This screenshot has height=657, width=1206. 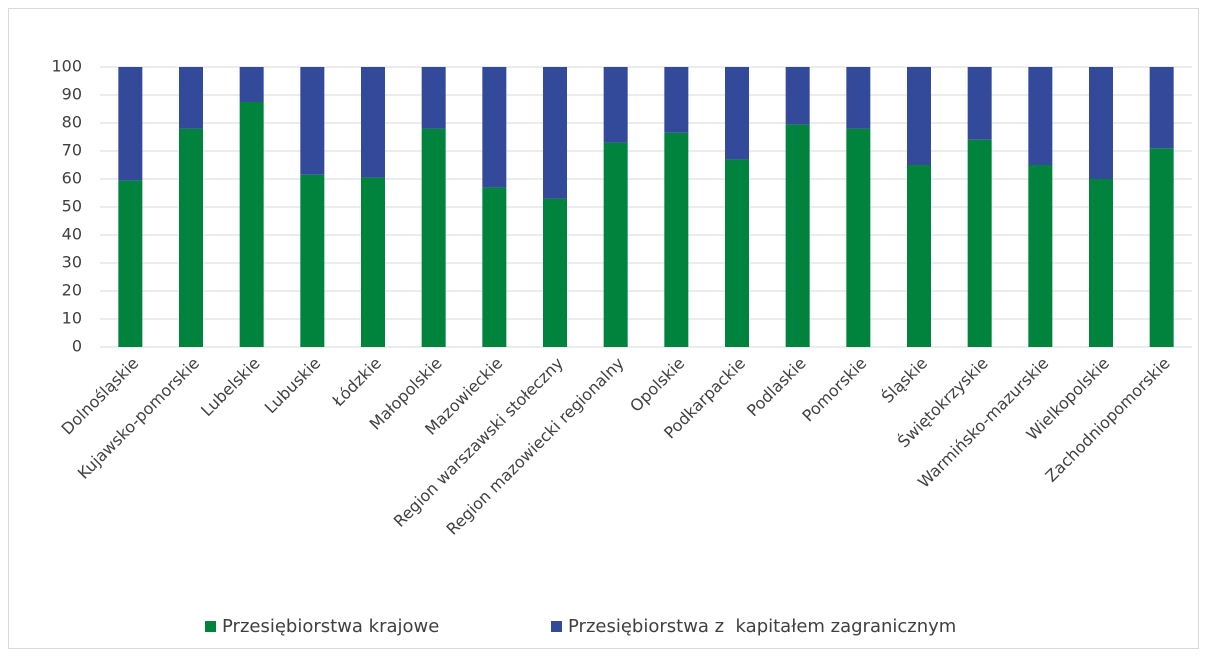 I want to click on y-tick-label: 50, so click(x=72, y=206).